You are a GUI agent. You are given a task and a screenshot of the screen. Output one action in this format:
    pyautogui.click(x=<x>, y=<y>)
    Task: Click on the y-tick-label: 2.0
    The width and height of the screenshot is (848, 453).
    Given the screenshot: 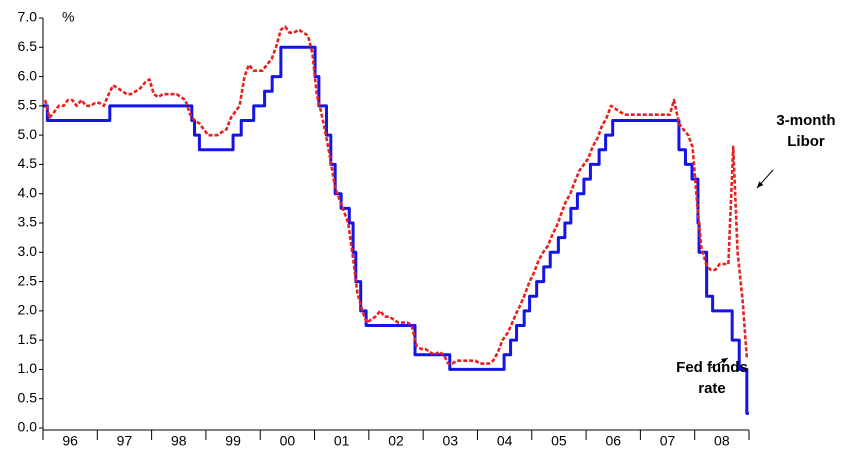 What is the action you would take?
    pyautogui.click(x=28, y=310)
    